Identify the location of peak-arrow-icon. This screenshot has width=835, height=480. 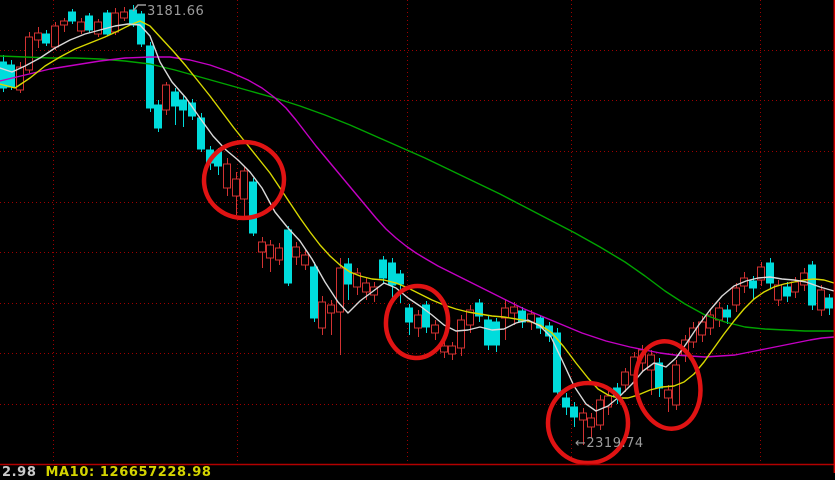
(139, 8).